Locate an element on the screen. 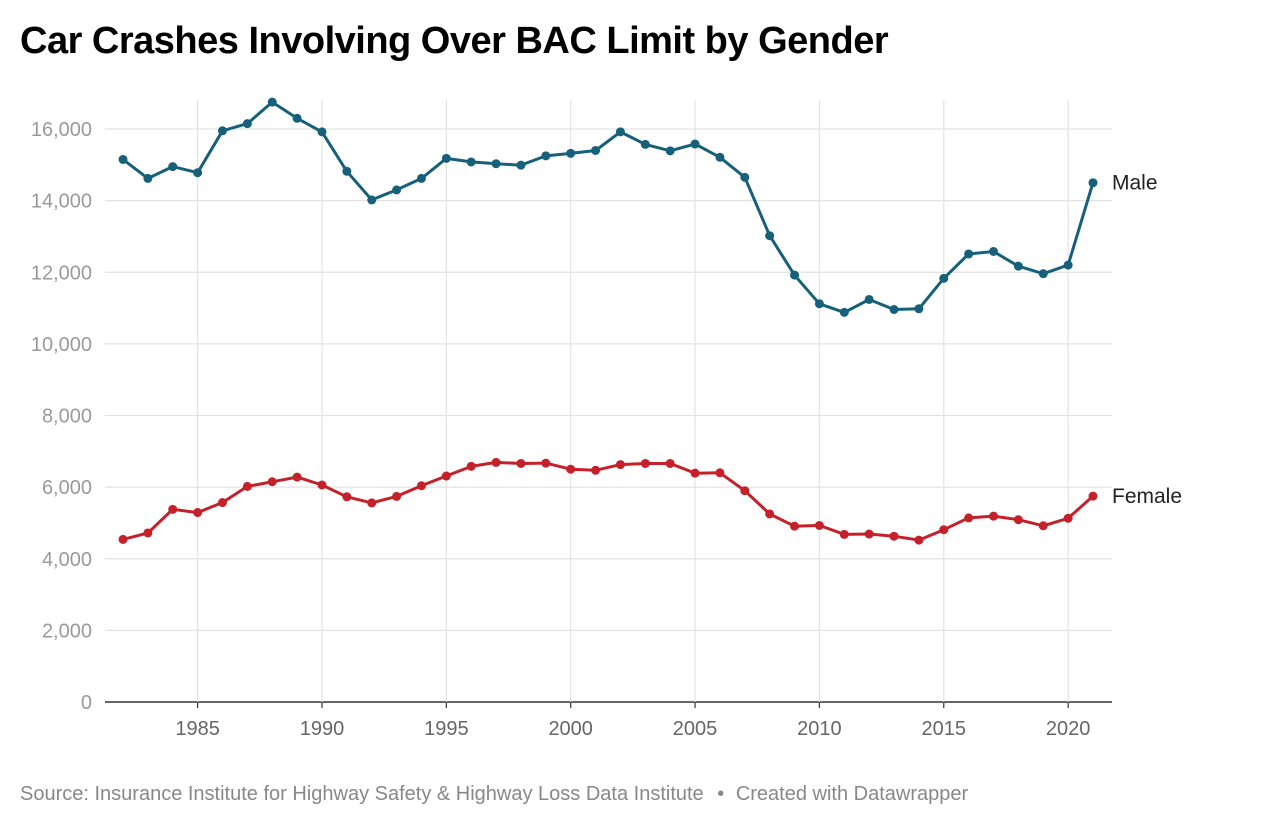 This screenshot has height=828, width=1288. female-series is located at coordinates (608, 501).